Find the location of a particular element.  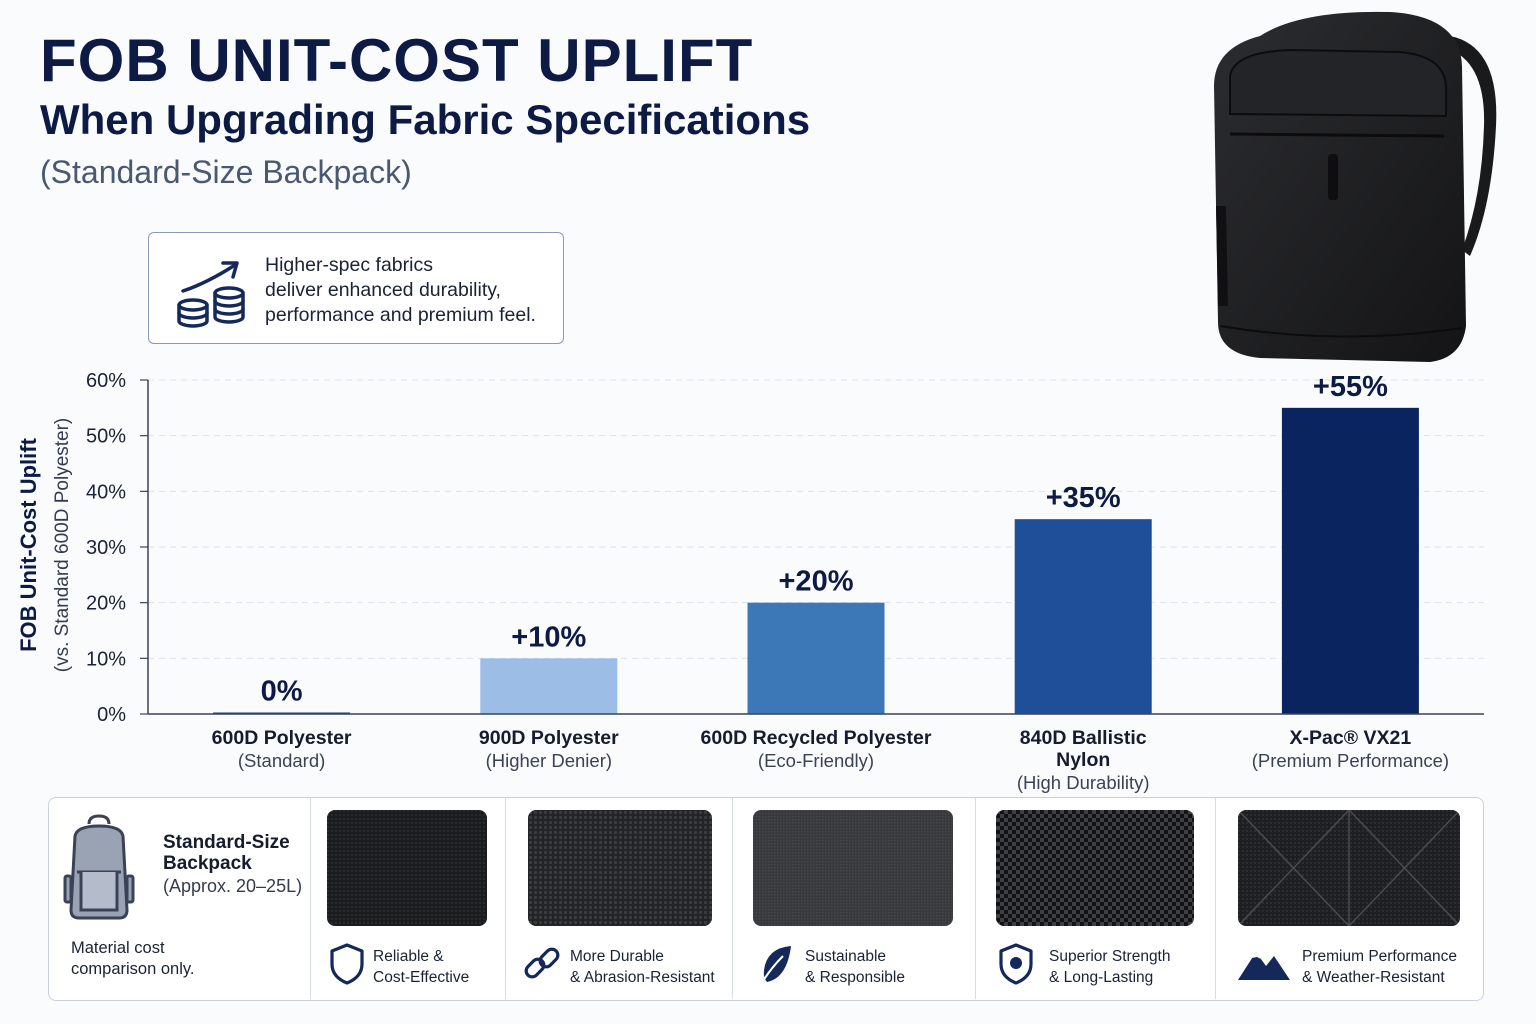

leaf-icon is located at coordinates (775, 965).